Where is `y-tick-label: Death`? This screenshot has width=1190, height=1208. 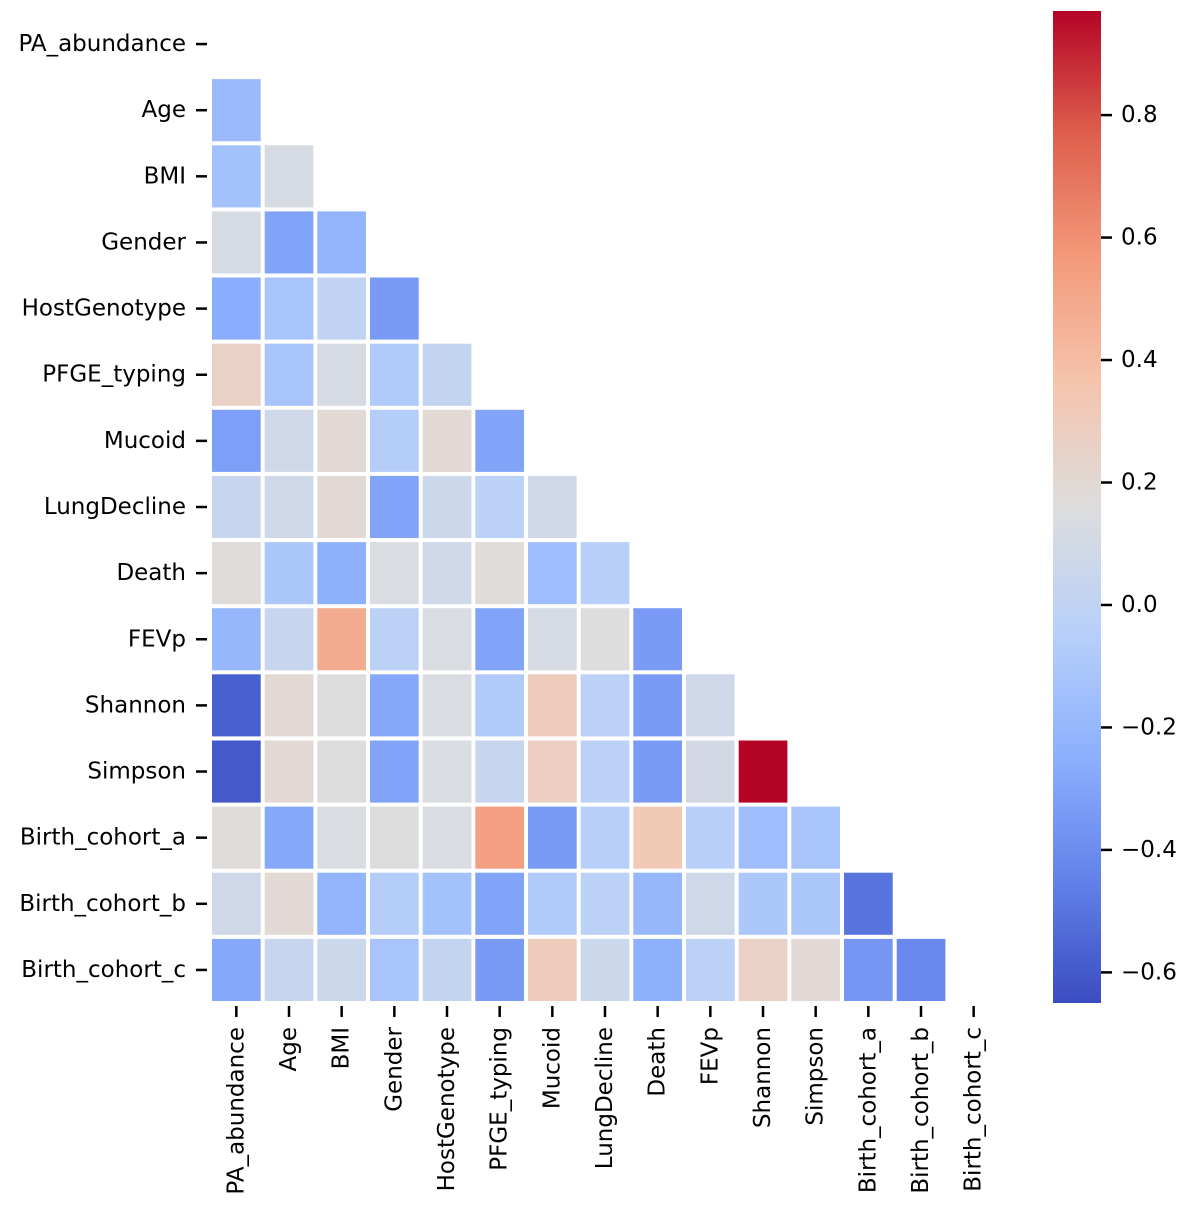
y-tick-label: Death is located at coordinates (151, 573).